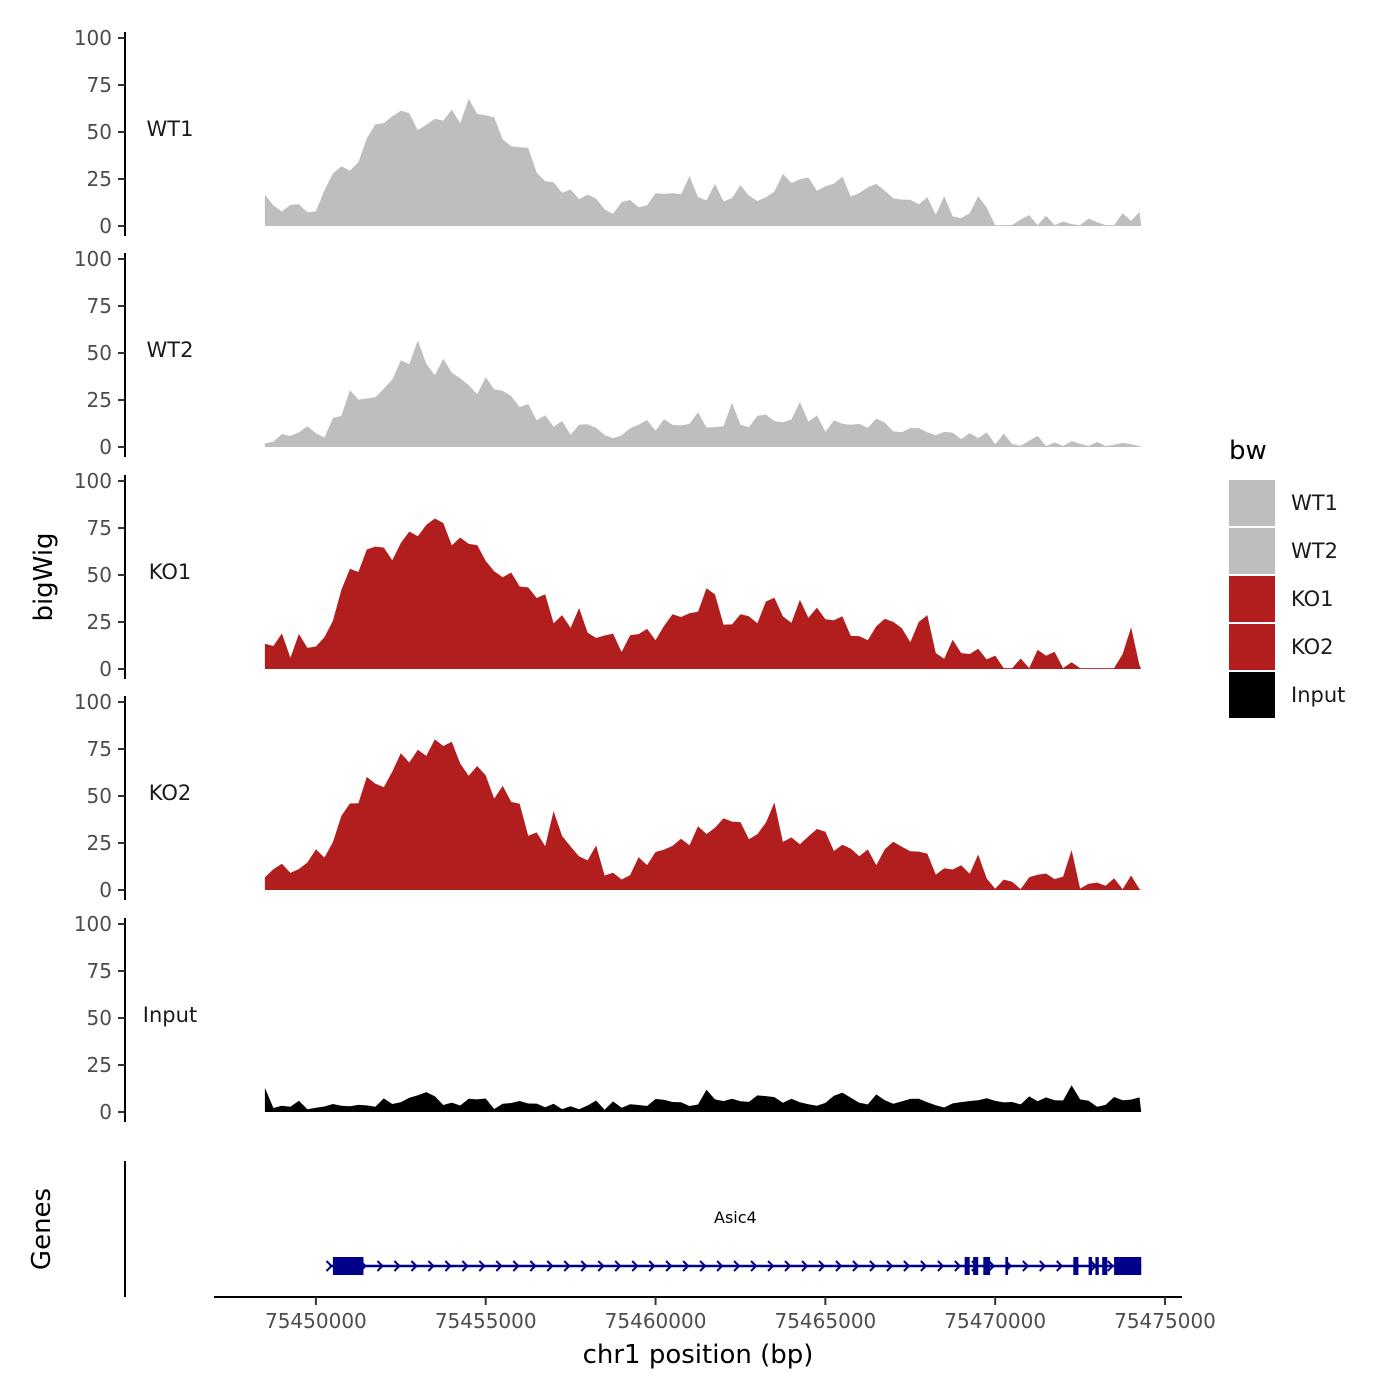 This screenshot has height=1400, width=1400. What do you see at coordinates (170, 1015) in the screenshot?
I see `track-label-input: Input` at bounding box center [170, 1015].